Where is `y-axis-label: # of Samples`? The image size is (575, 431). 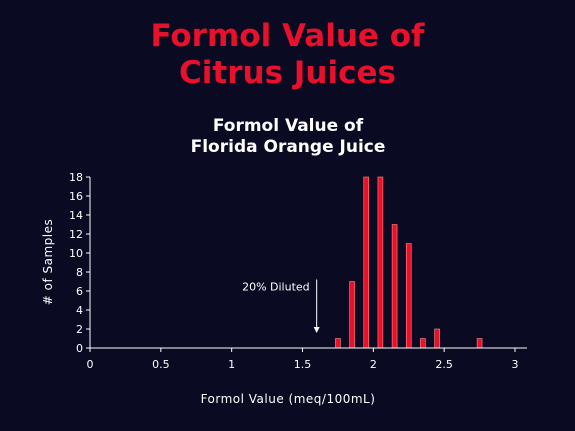 y-axis-label: # of Samples is located at coordinates (48, 262).